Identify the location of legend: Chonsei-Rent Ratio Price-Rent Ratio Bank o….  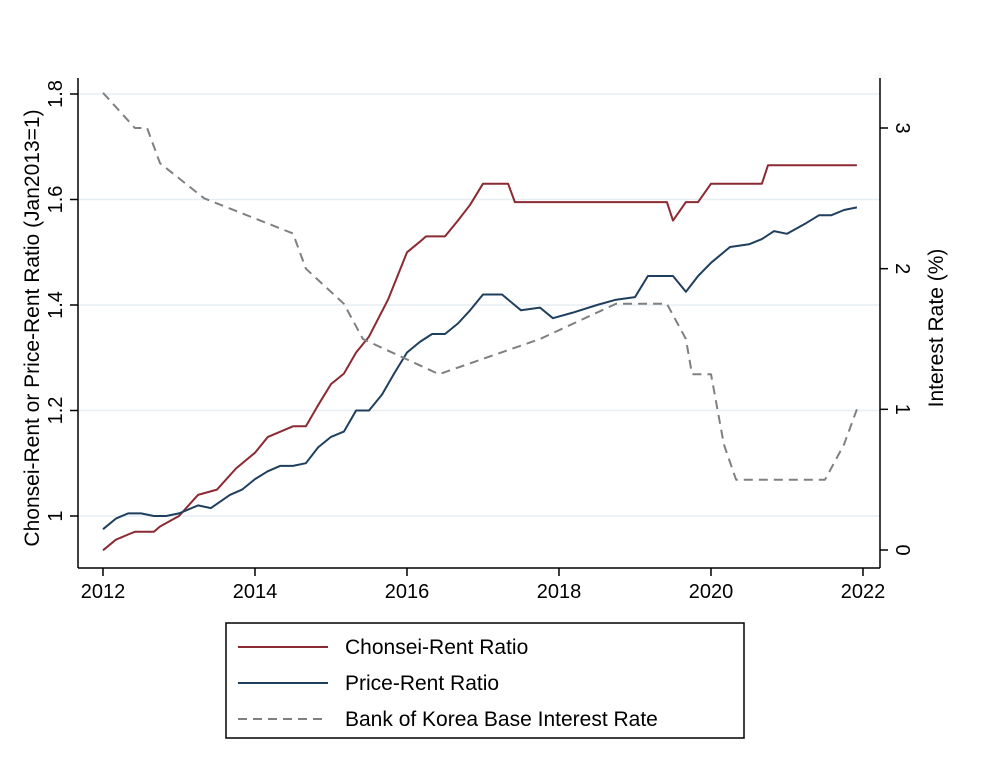
(485, 680).